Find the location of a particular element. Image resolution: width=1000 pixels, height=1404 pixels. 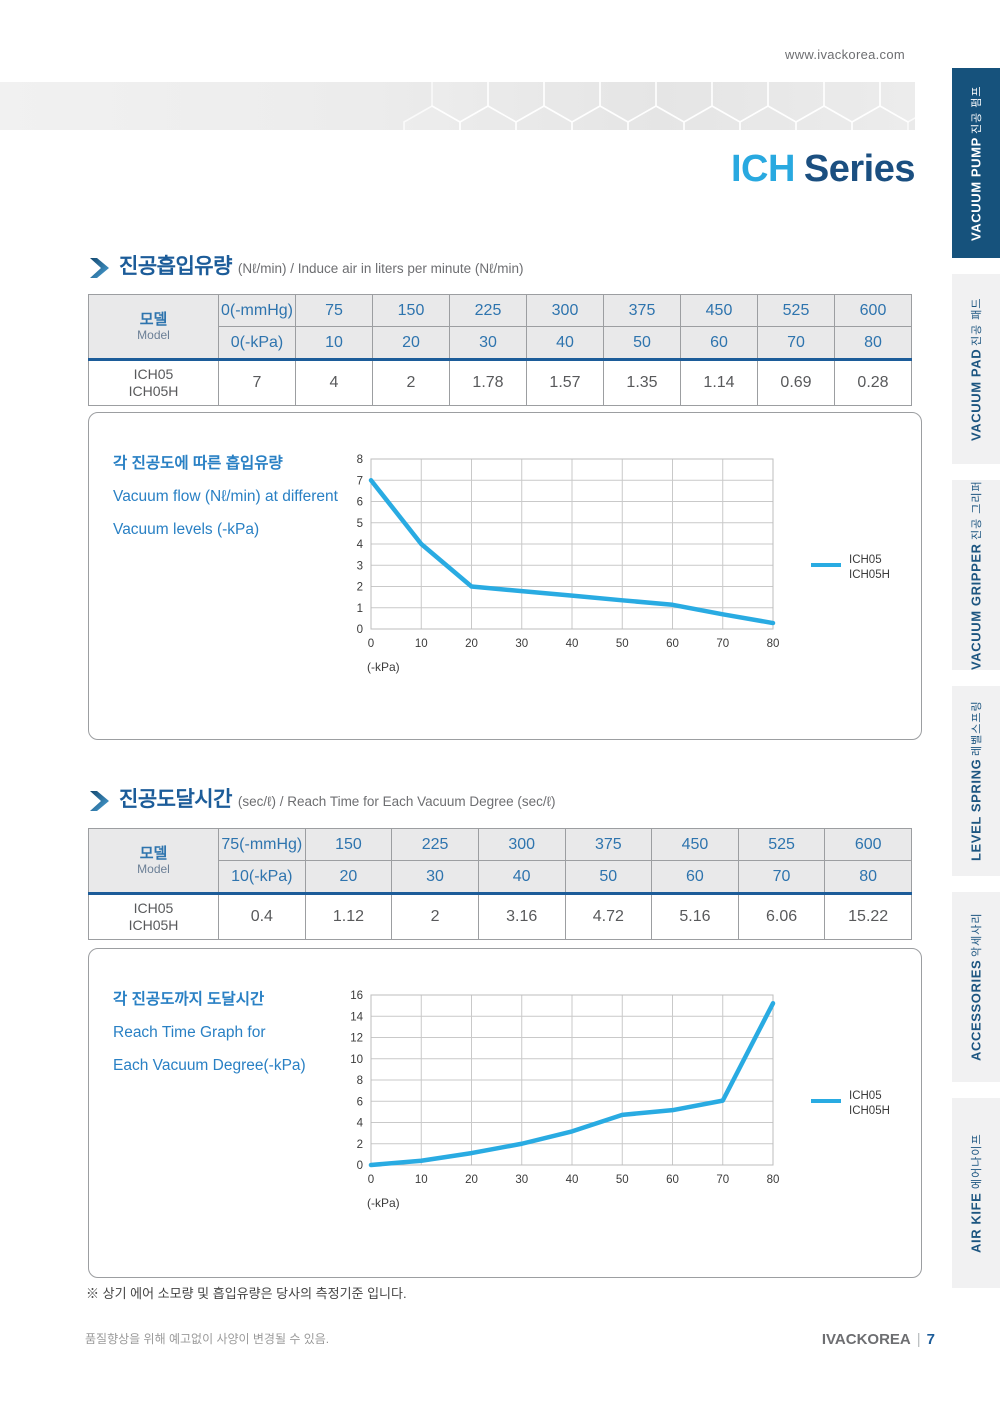

header-cell: 0(-mmHg) is located at coordinates (257, 310).